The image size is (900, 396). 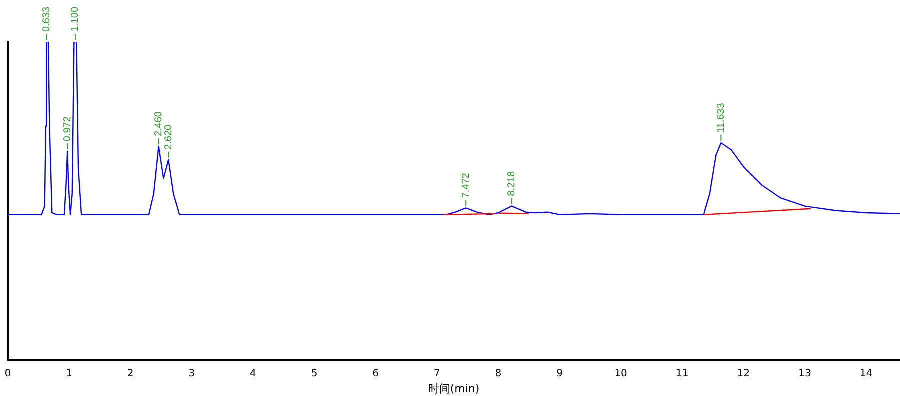 What do you see at coordinates (454, 389) in the screenshot?
I see `x-axis-title: 时间(min)` at bounding box center [454, 389].